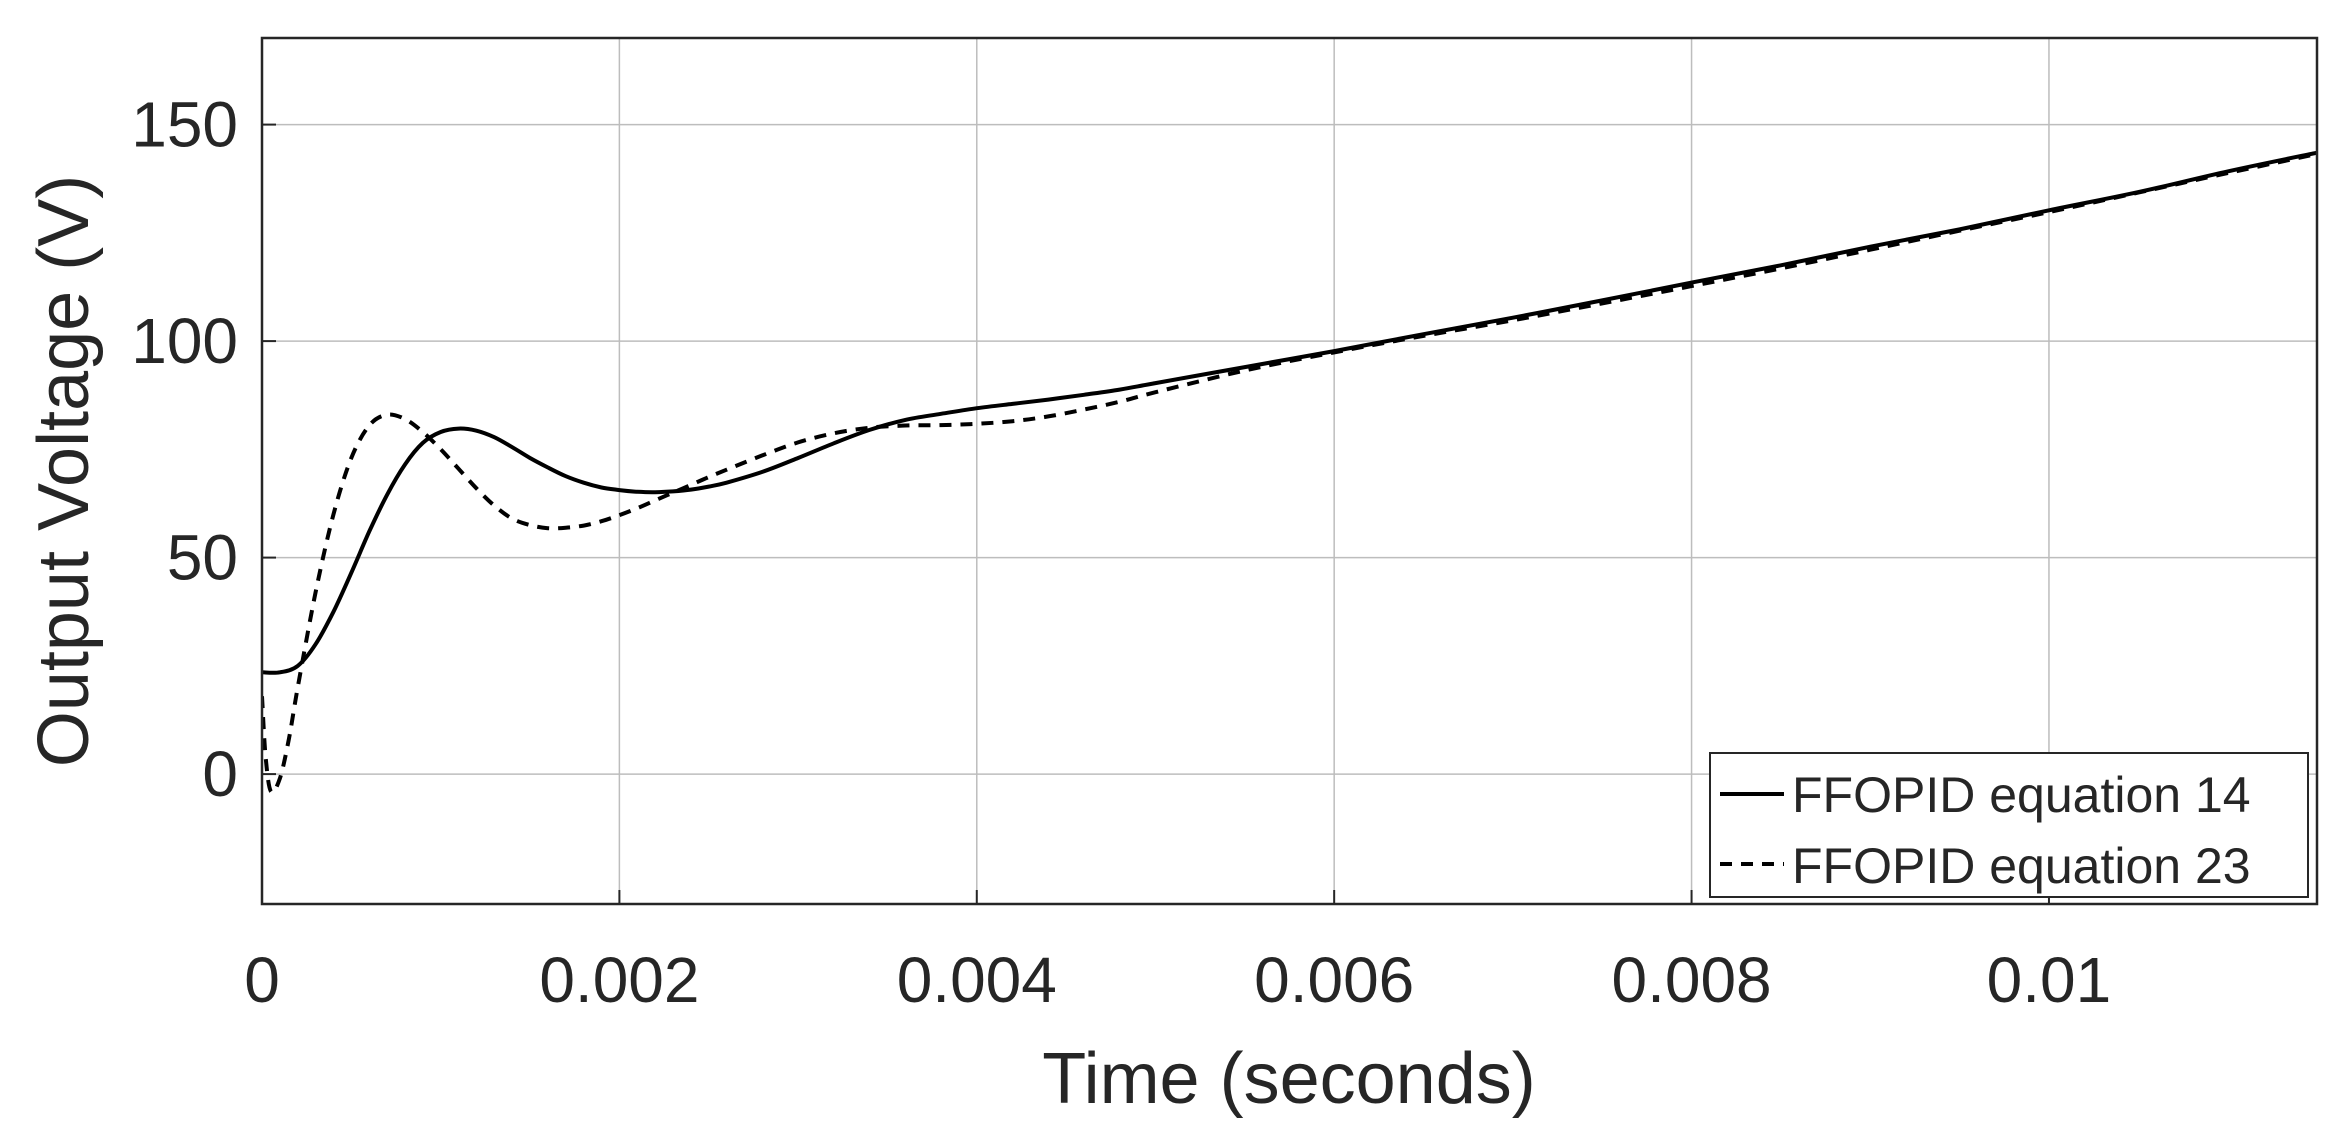 The image size is (2337, 1138). I want to click on y-tick-label: 150, so click(184, 125).